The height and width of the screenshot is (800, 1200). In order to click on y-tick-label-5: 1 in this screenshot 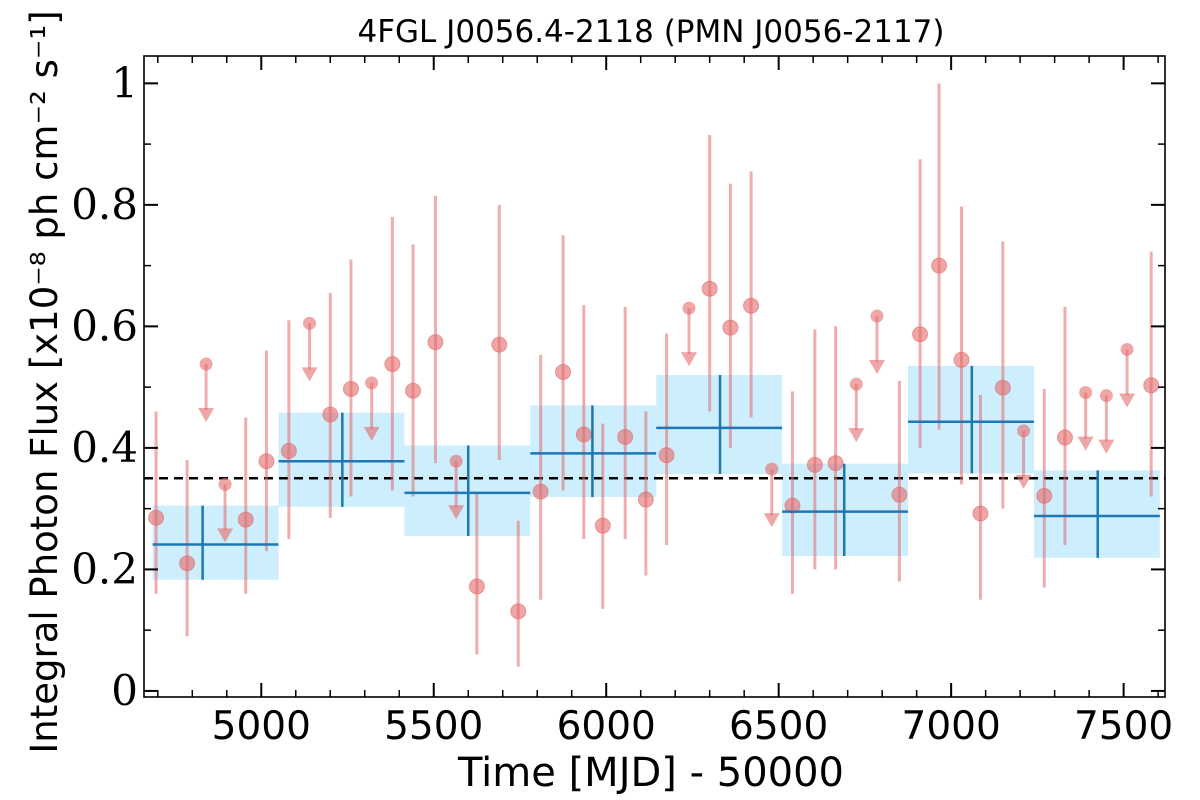, I will do `click(124, 82)`.